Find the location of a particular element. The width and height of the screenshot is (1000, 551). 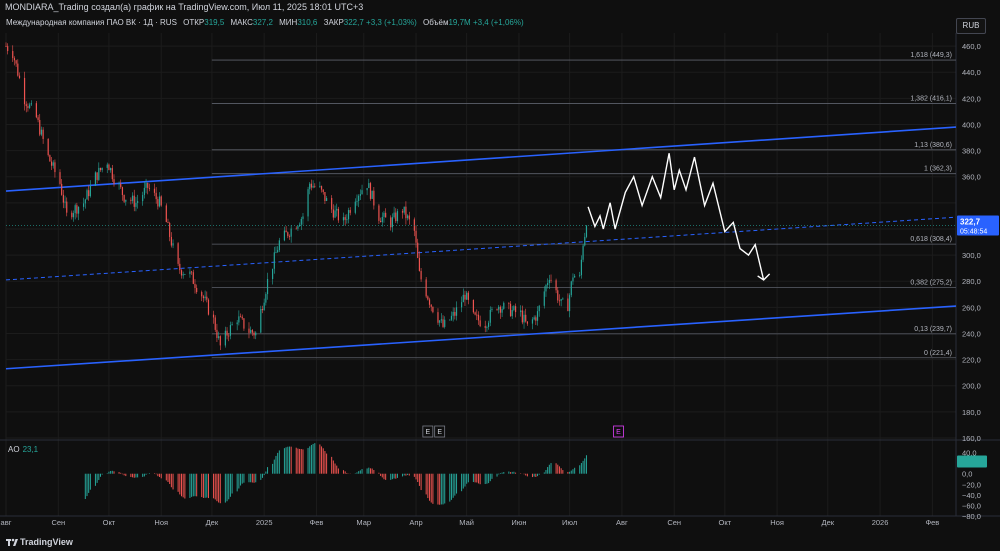

price-tick-label: 460,0 is located at coordinates (971, 46).